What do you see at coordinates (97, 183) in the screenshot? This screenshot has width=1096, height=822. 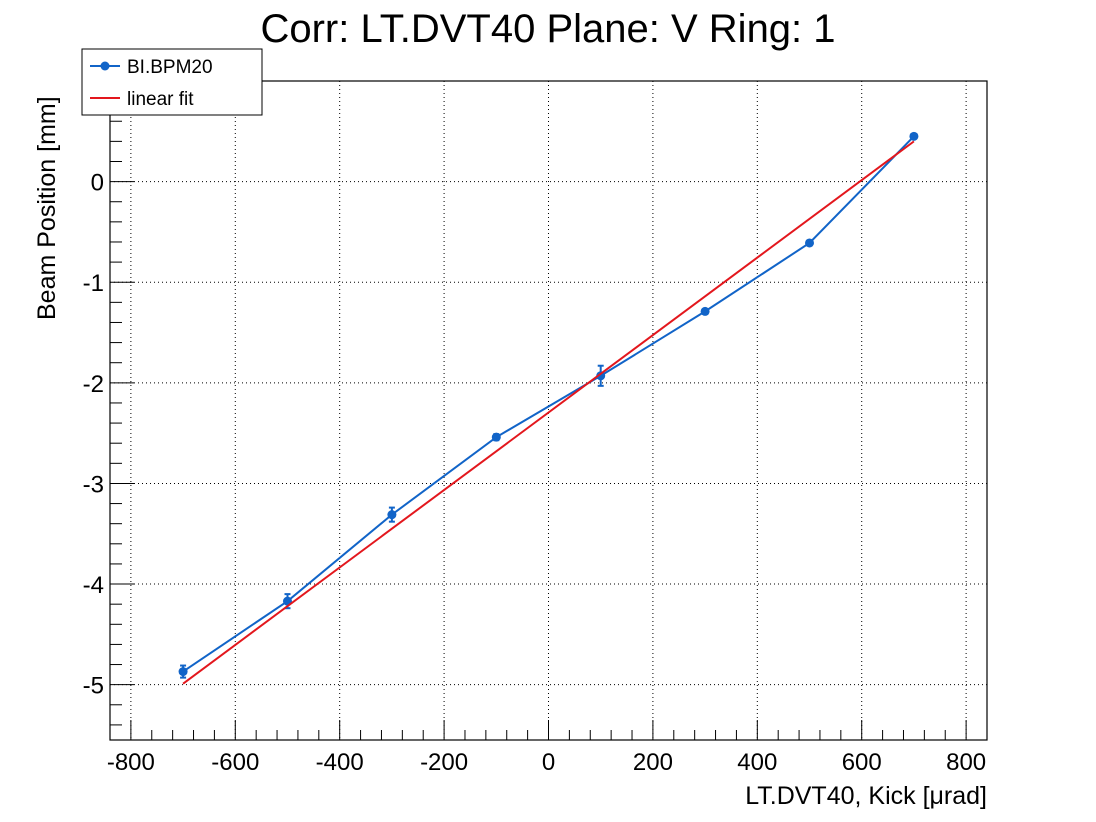 I see `y-tick-label: 0` at bounding box center [97, 183].